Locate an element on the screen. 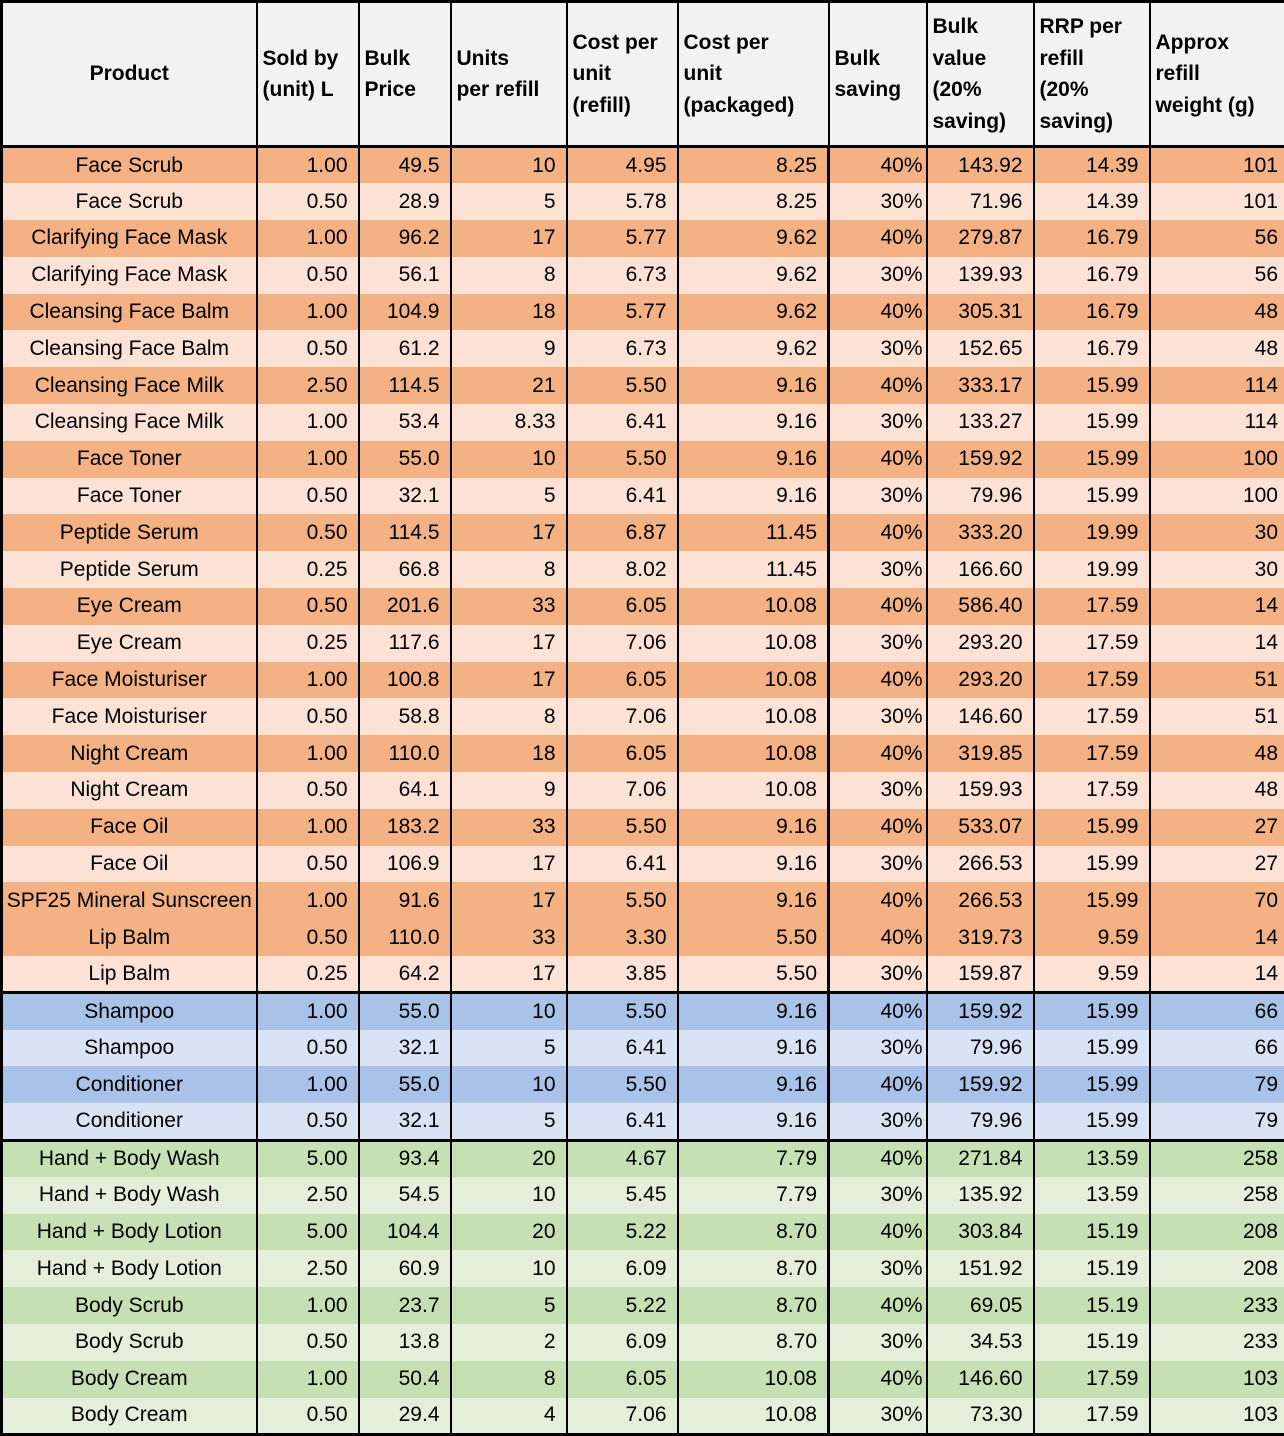 The height and width of the screenshot is (1436, 1284). cell-rrp-per-refill-20-saving: 9.59 is located at coordinates (1092, 937).